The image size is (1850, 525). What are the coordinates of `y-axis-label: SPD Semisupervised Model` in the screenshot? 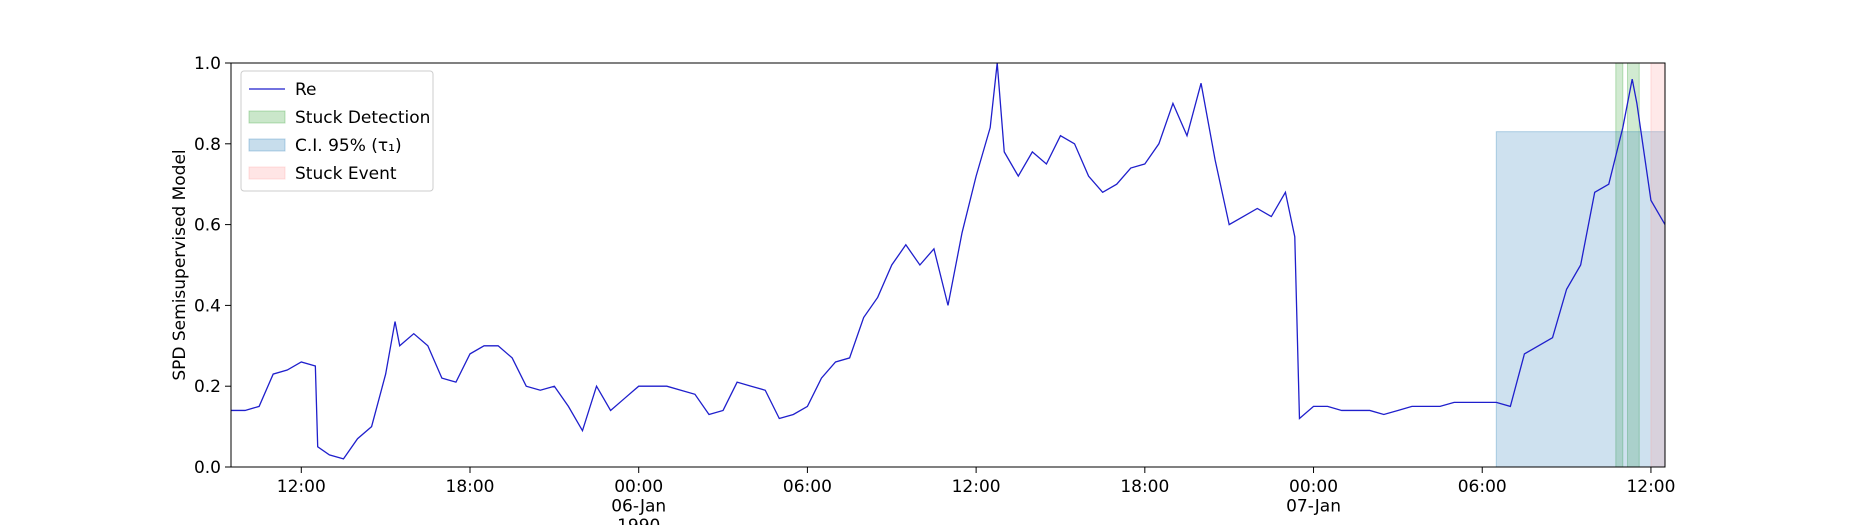 It's located at (180, 264).